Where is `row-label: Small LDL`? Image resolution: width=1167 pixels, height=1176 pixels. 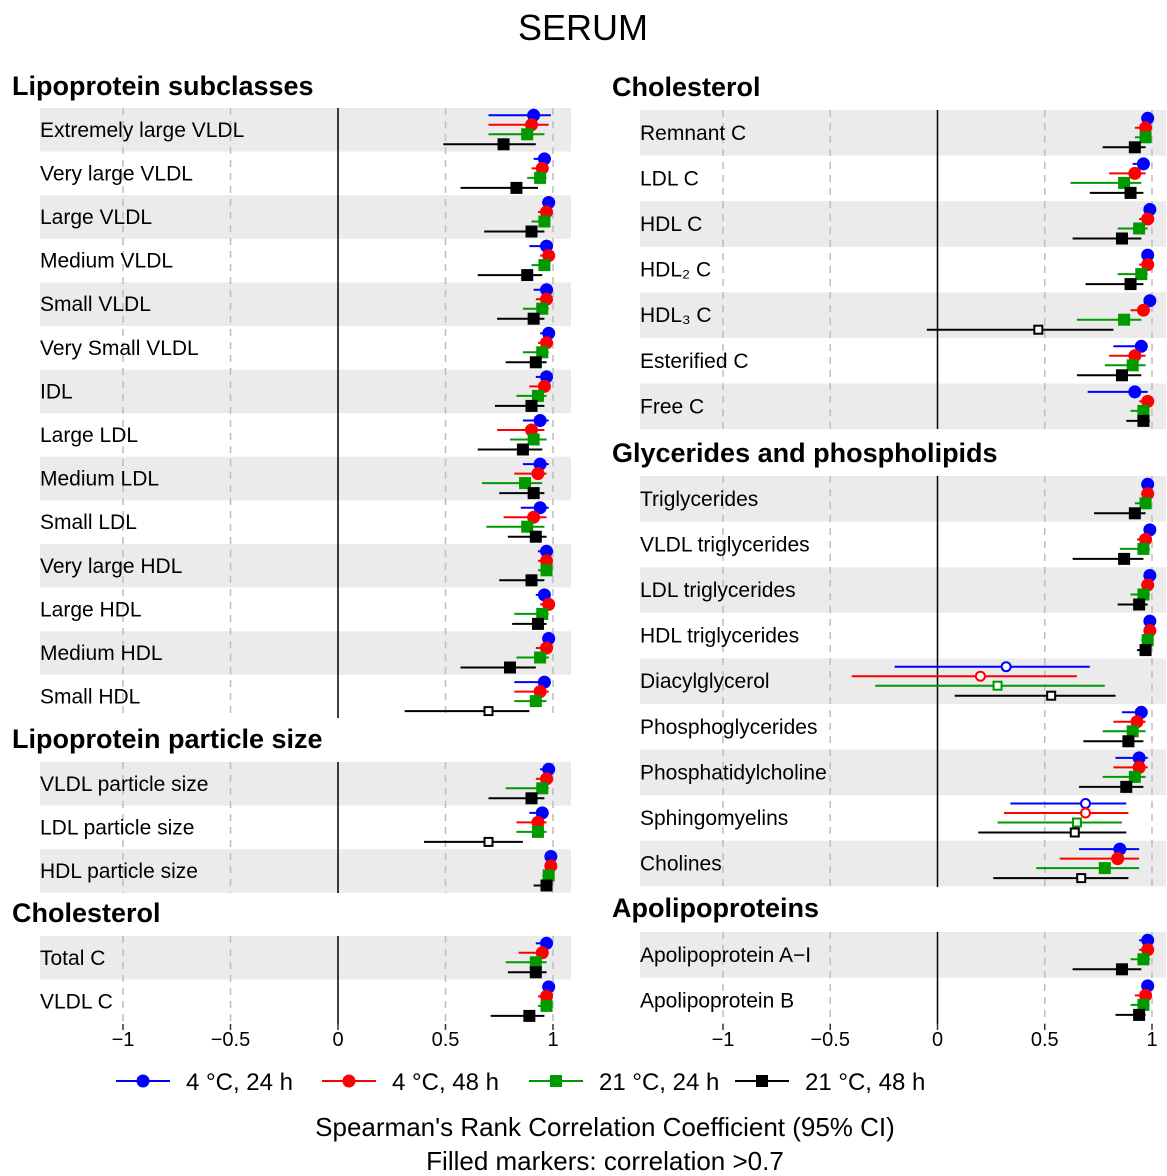 row-label: Small LDL is located at coordinates (88, 522).